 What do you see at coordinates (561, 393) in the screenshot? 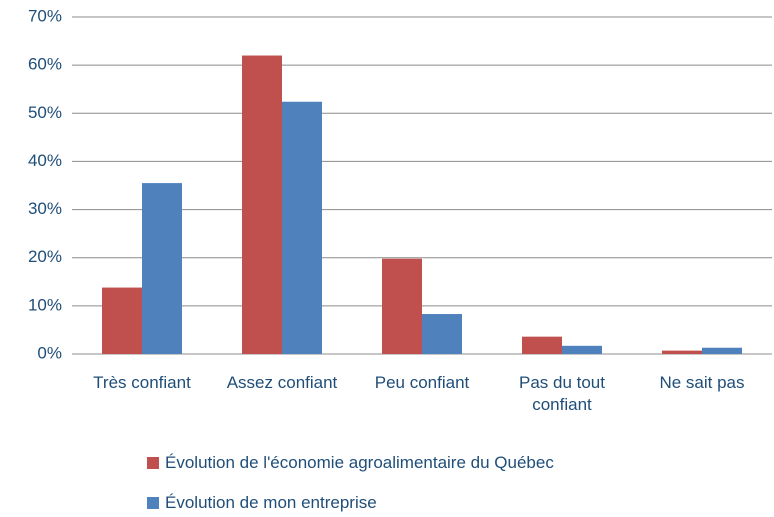
I see `x-tick-label: Pas du tout confiant` at bounding box center [561, 393].